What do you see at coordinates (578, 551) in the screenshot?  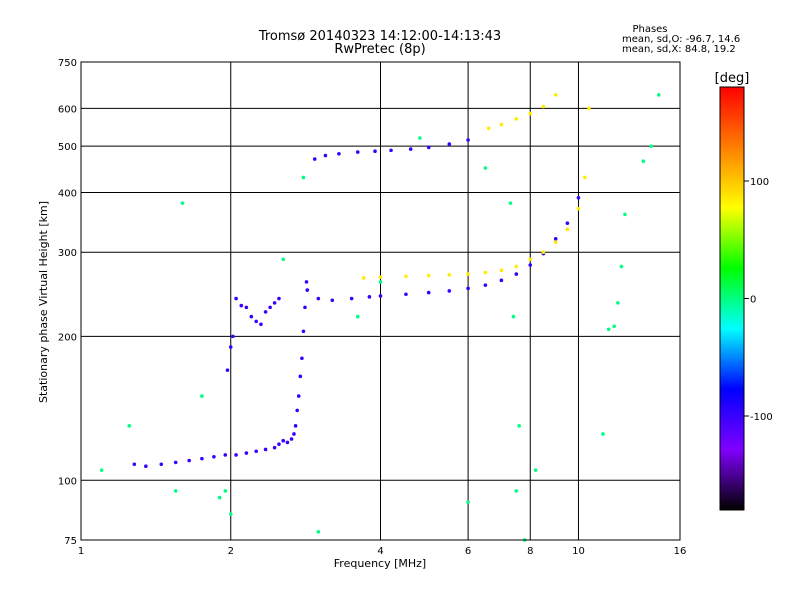 I see `x-tick-label: 10` at bounding box center [578, 551].